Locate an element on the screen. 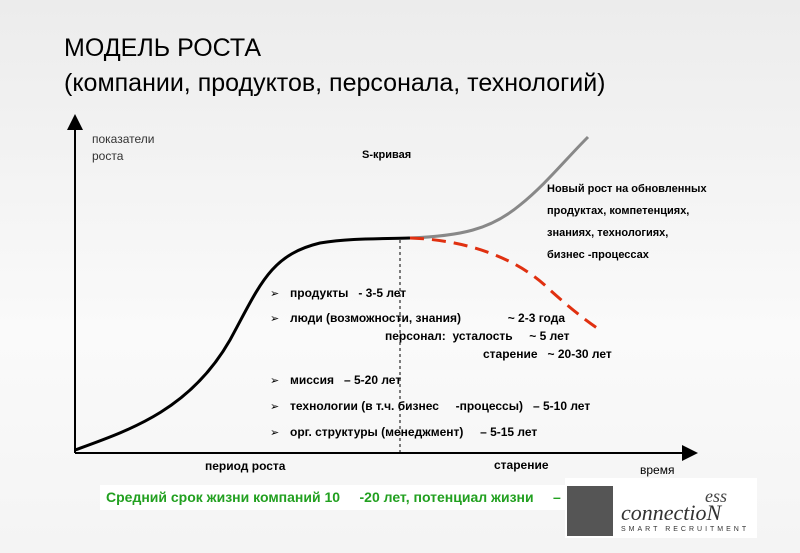 This screenshot has width=800, height=553. x-label: старение is located at coordinates (521, 465).